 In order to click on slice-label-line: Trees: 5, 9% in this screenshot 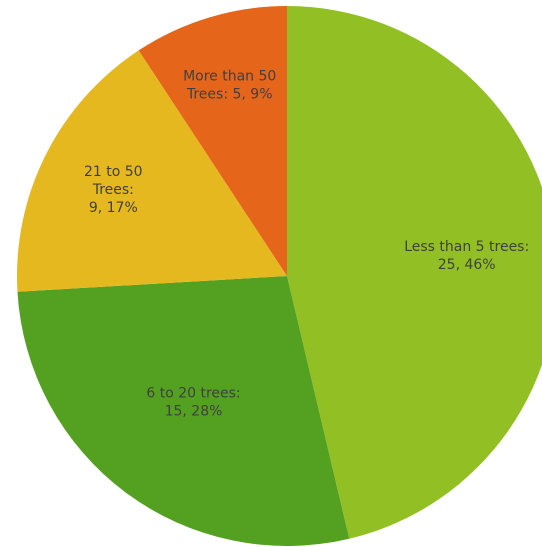, I will do `click(229, 95)`.